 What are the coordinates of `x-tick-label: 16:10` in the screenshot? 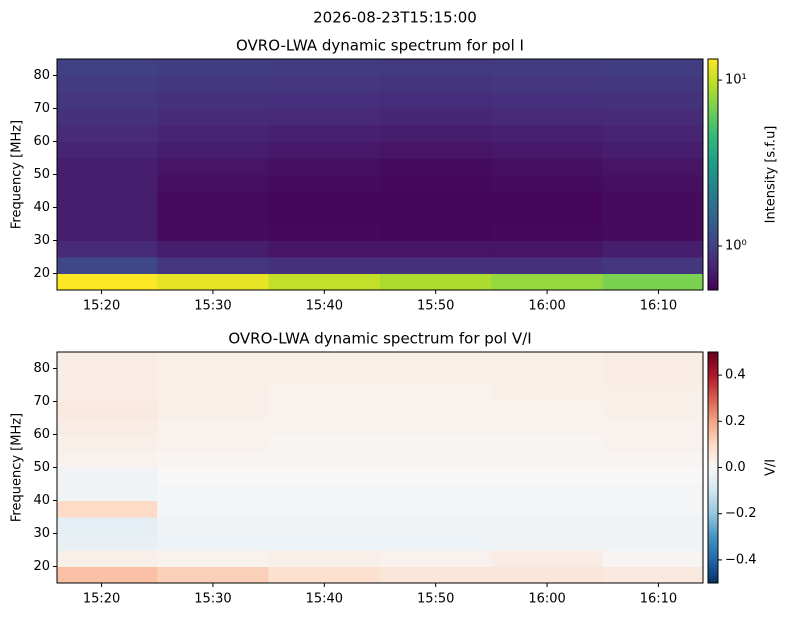 It's located at (658, 306).